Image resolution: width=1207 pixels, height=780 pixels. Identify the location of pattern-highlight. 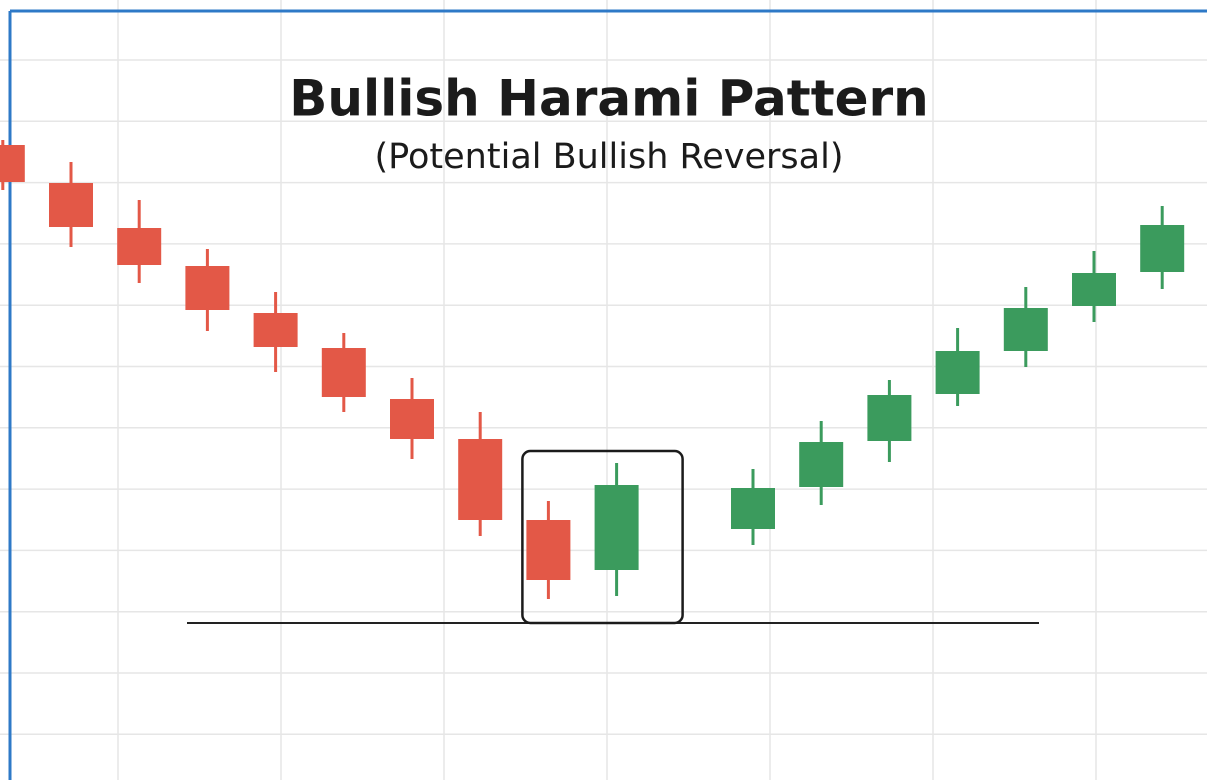
(602, 537).